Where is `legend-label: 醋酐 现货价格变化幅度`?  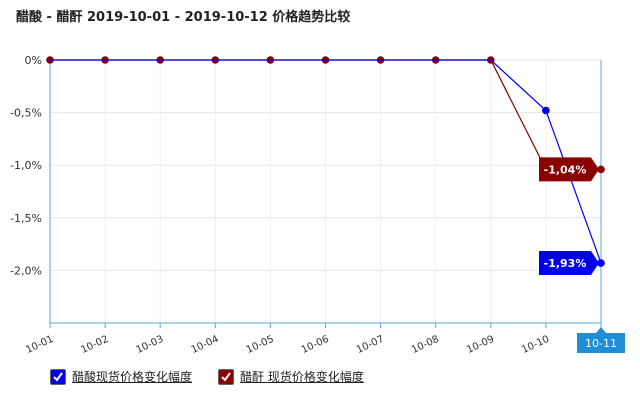
legend-label: 醋酐 现货价格变化幅度 is located at coordinates (302, 377).